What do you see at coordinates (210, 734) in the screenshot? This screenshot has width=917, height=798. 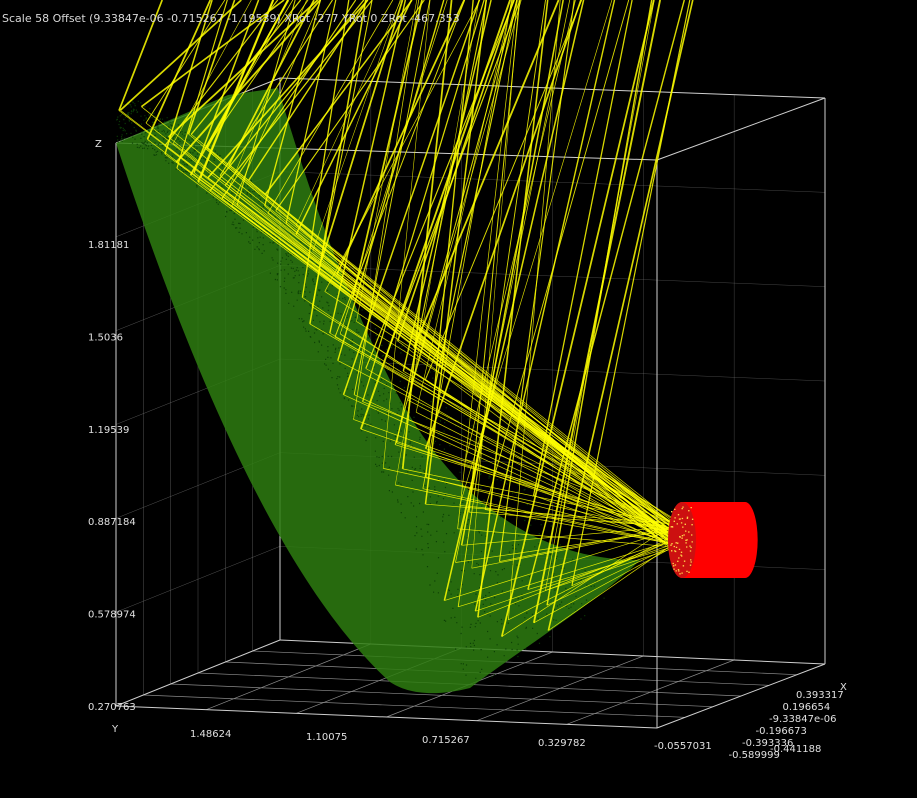 I see `y-tick-label: 1.48624` at bounding box center [210, 734].